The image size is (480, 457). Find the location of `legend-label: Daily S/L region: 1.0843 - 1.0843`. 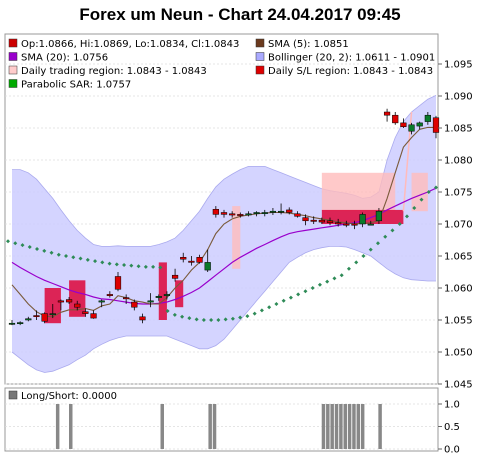

legend-label: Daily S/L region: 1.0843 - 1.0843 is located at coordinates (350, 71).